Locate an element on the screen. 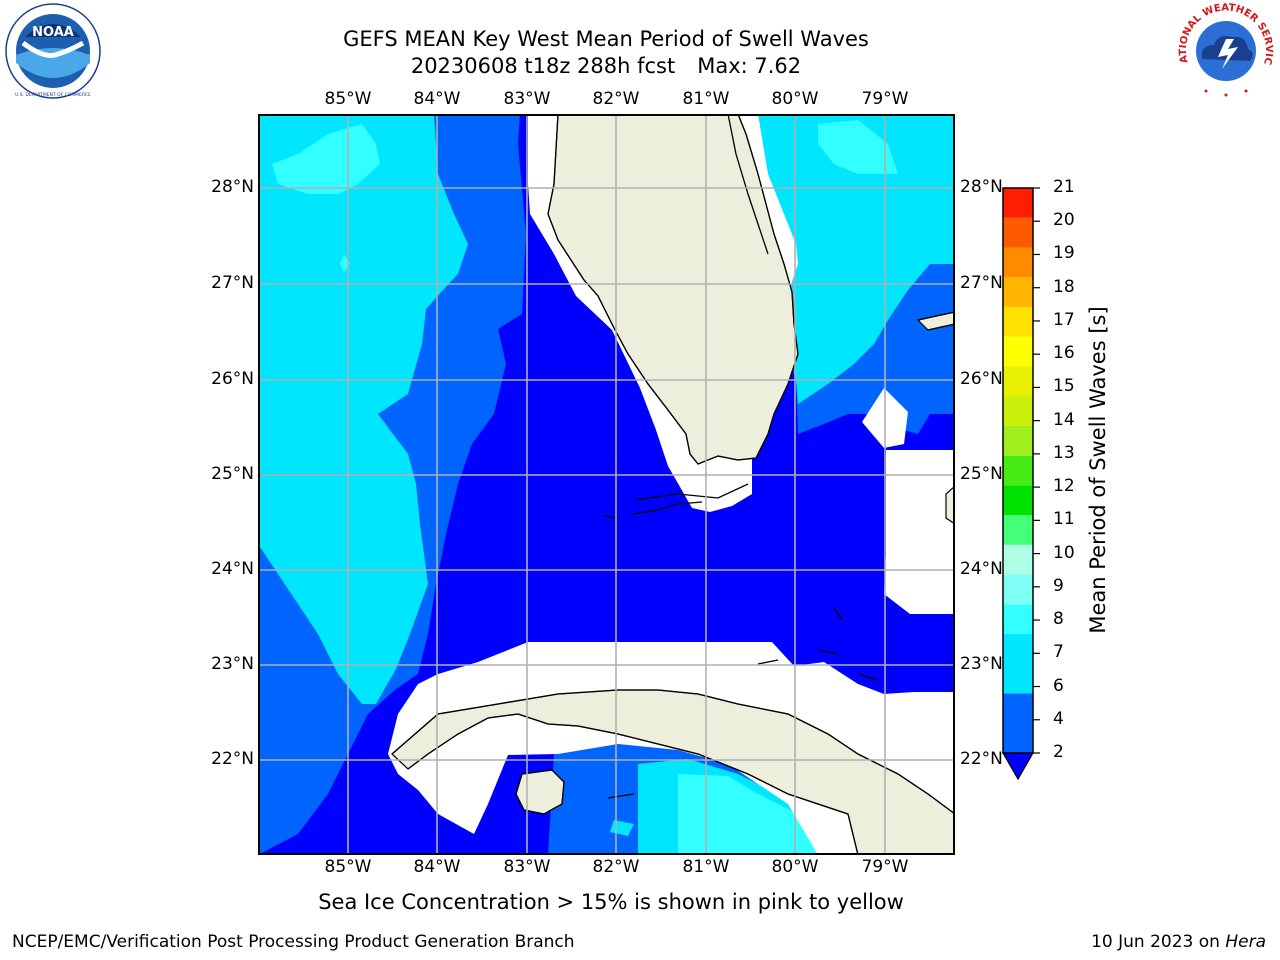  field-period-6-7-west2 is located at coordinates (345, 263).